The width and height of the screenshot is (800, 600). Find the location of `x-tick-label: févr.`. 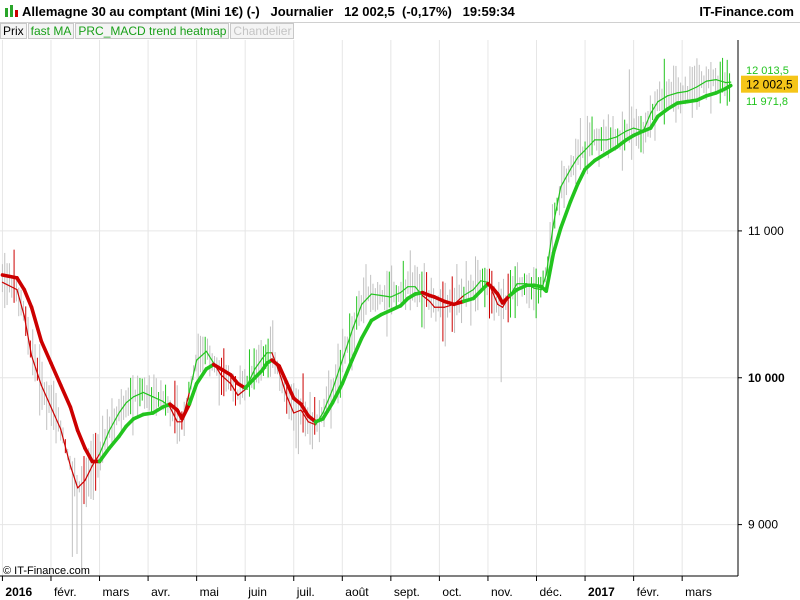

x-tick-label: févr. is located at coordinates (65, 592).